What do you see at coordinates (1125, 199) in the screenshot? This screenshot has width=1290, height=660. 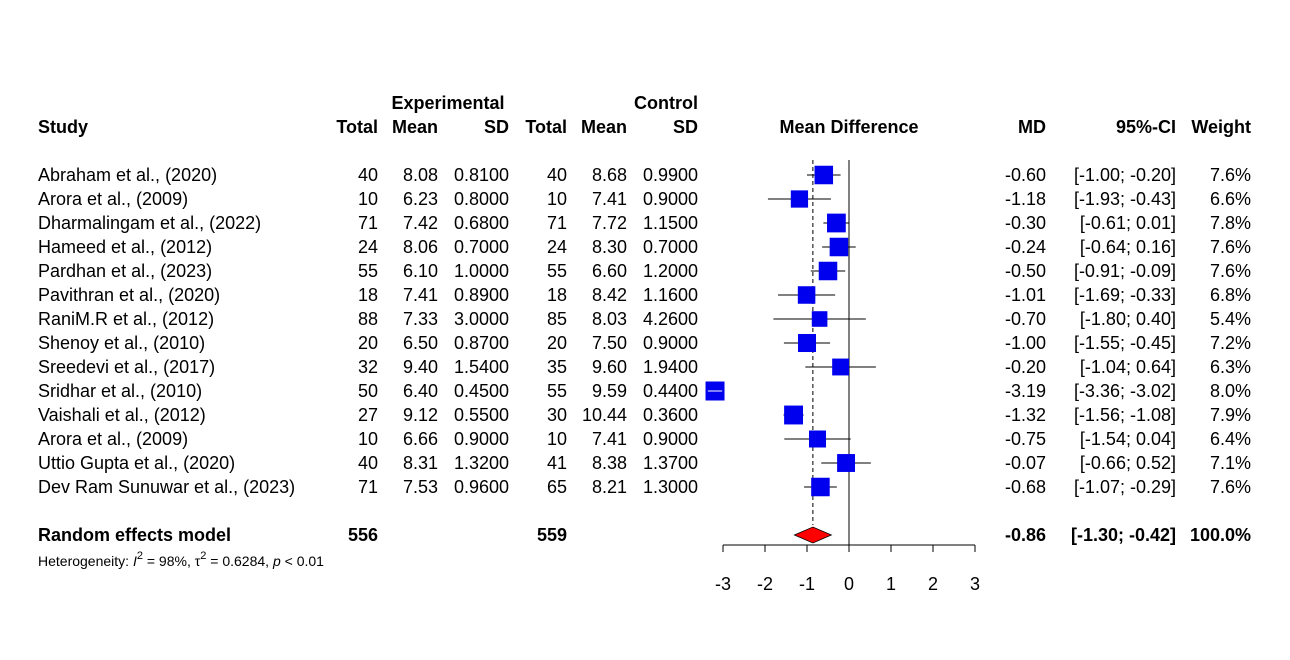 I see `ci-cell: [-1.93; -0.43]` at bounding box center [1125, 199].